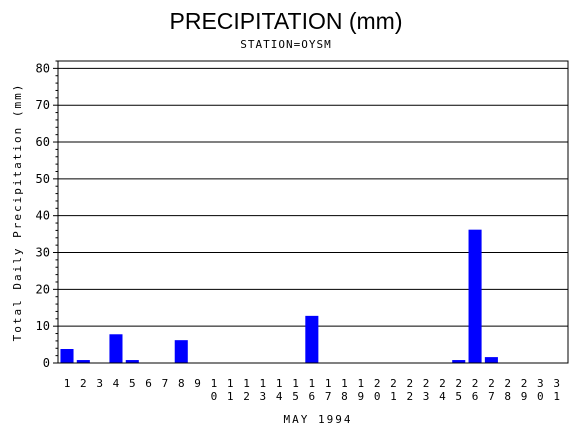 Image resolution: width=570 pixels, height=430 pixels. What do you see at coordinates (43, 289) in the screenshot?
I see `y-tick-label: 20` at bounding box center [43, 289].